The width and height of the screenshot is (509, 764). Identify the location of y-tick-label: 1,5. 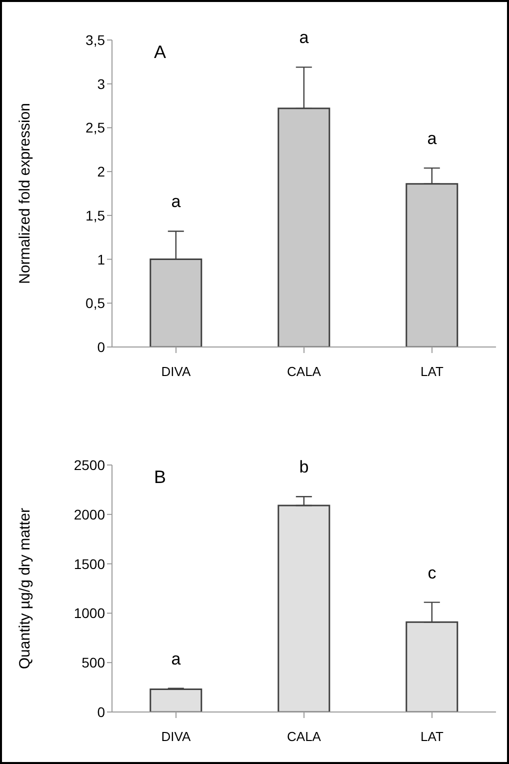
(96, 215).